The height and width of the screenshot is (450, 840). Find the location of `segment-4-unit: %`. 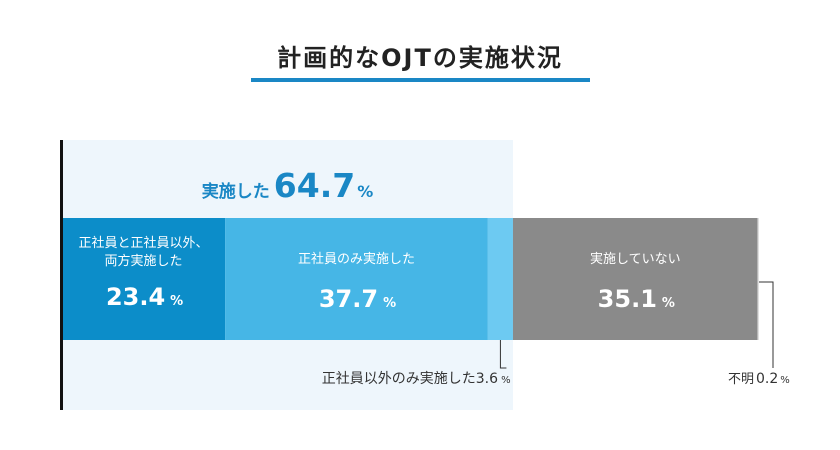

segment-4-unit: % is located at coordinates (668, 303).